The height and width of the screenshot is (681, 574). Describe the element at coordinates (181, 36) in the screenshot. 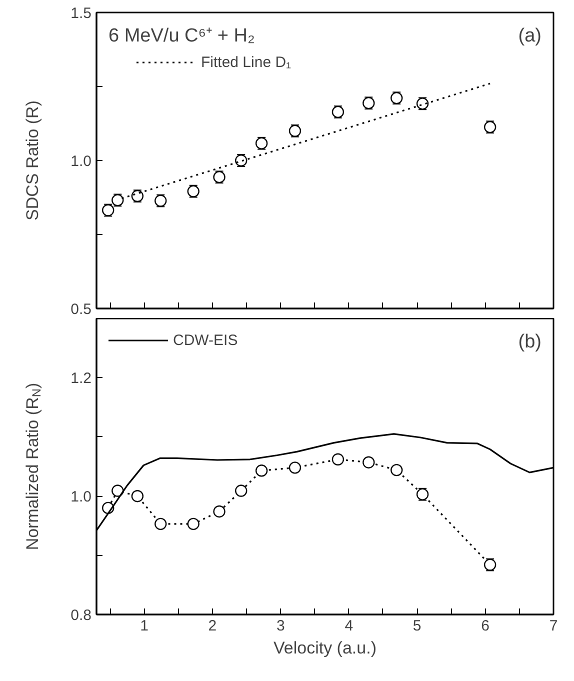

I see `annotation: 6 MeV/u C⁶⁺ + H₂` at that location.